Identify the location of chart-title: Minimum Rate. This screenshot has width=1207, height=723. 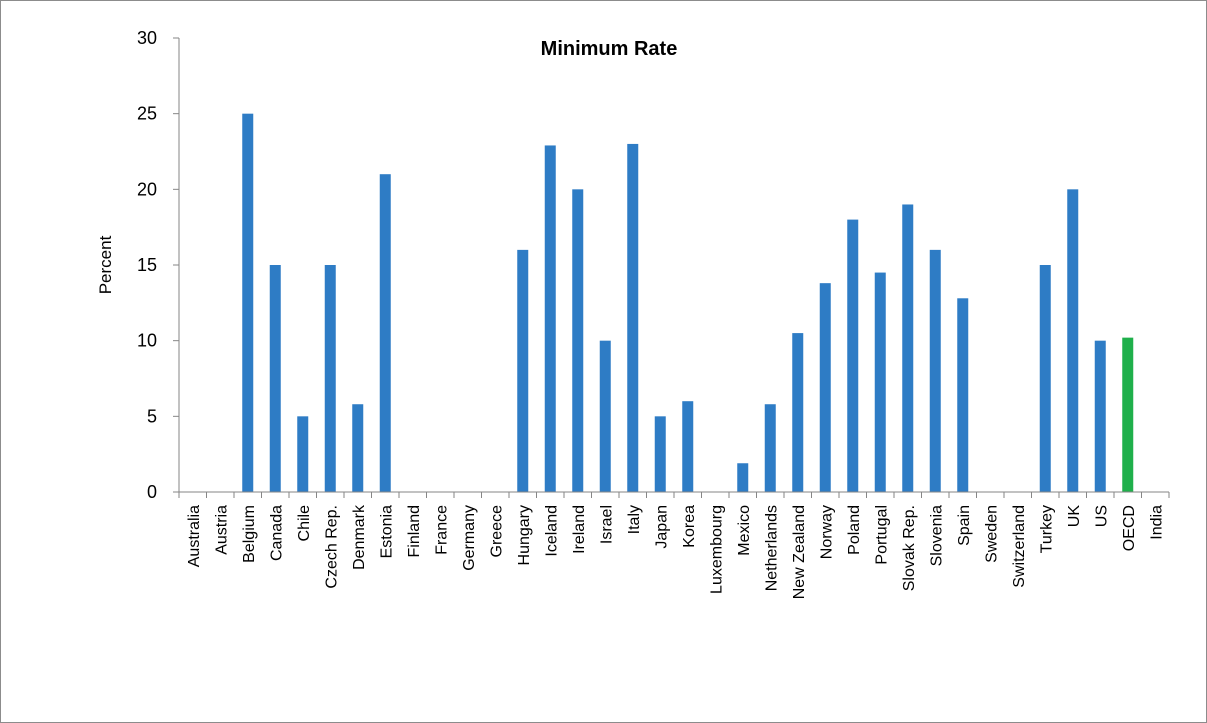
(609, 49).